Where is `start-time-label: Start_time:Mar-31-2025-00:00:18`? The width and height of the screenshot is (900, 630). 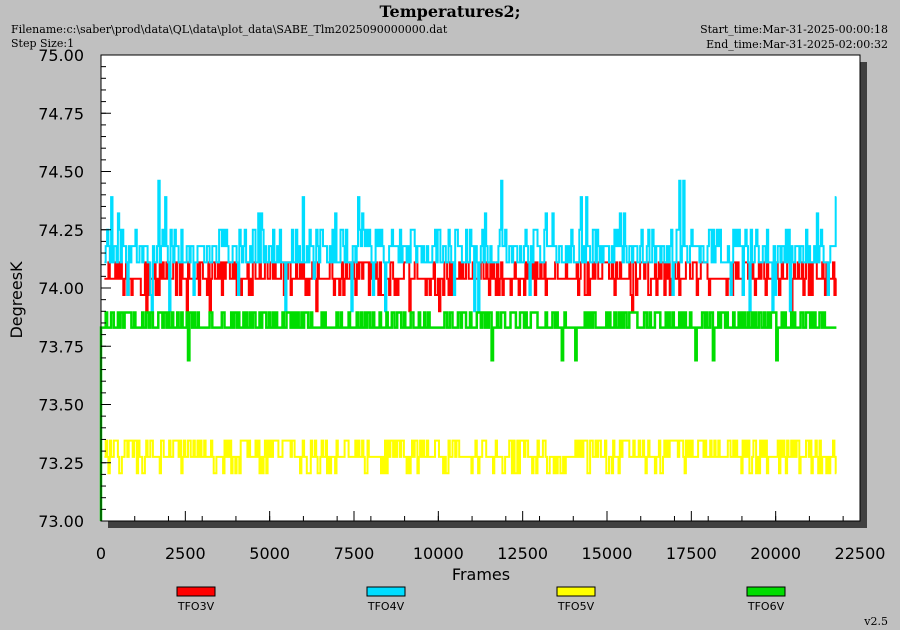 start-time-label: Start_time:Mar-31-2025-00:00:18 is located at coordinates (794, 29).